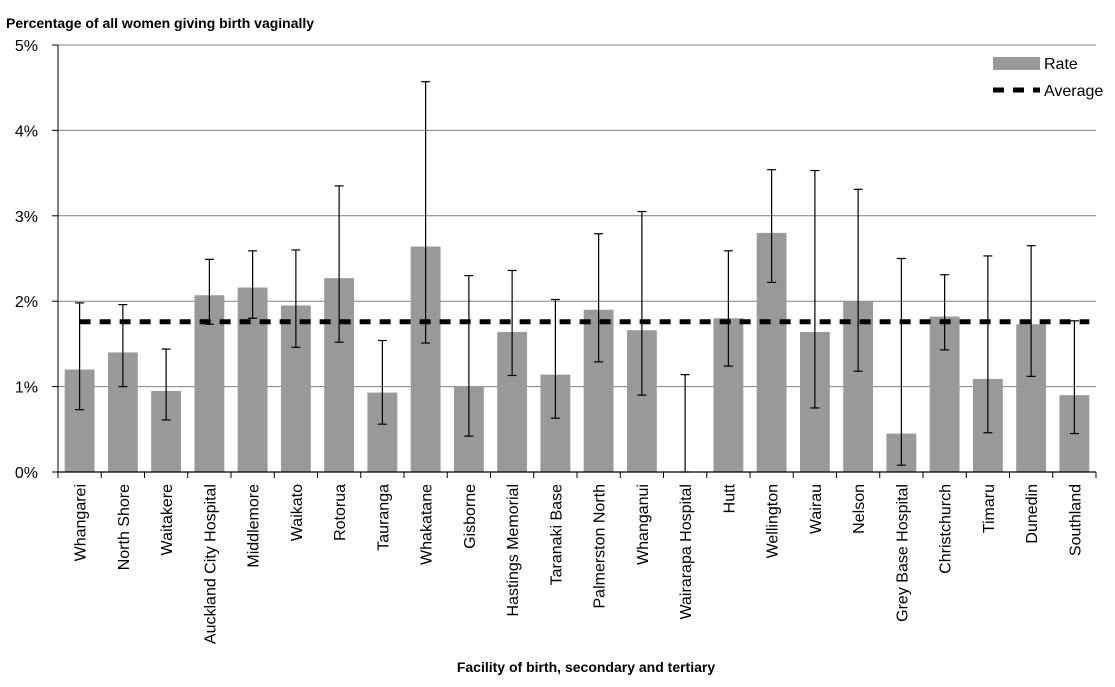 Image resolution: width=1115 pixels, height=687 pixels. What do you see at coordinates (729, 498) in the screenshot?
I see `x-tick-label: Hutt` at bounding box center [729, 498].